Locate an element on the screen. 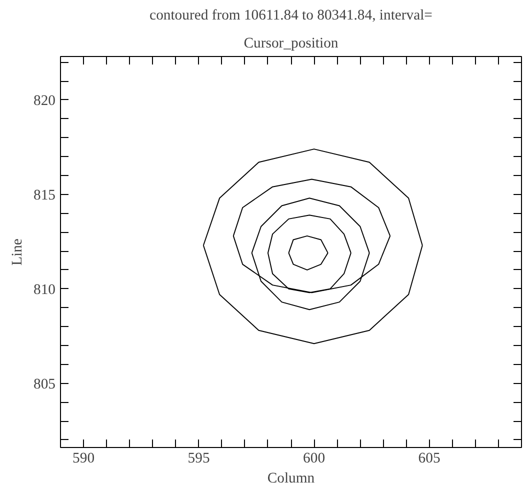 This screenshot has width=529, height=497. x-tick-label: 605 is located at coordinates (429, 458).